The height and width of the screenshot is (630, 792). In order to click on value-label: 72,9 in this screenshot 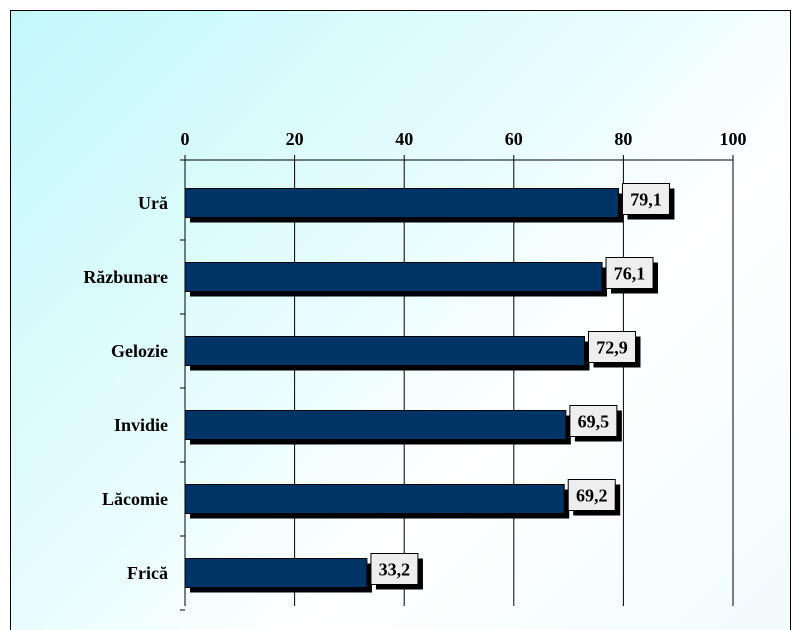, I will do `click(612, 348)`.